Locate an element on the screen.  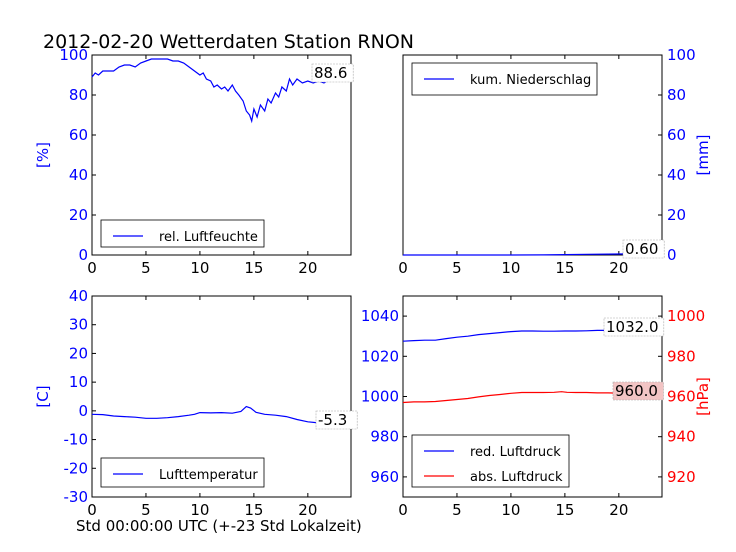
legend-label: rel. Luftfeuchte is located at coordinates (208, 237).